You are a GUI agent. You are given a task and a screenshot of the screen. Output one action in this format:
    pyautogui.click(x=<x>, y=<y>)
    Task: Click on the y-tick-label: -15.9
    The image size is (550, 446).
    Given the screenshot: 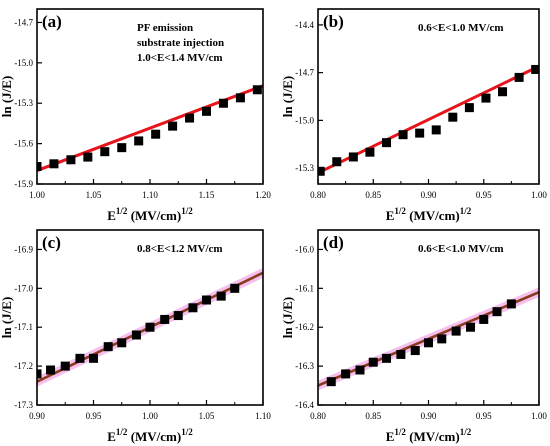 What is the action you would take?
    pyautogui.click(x=23, y=184)
    